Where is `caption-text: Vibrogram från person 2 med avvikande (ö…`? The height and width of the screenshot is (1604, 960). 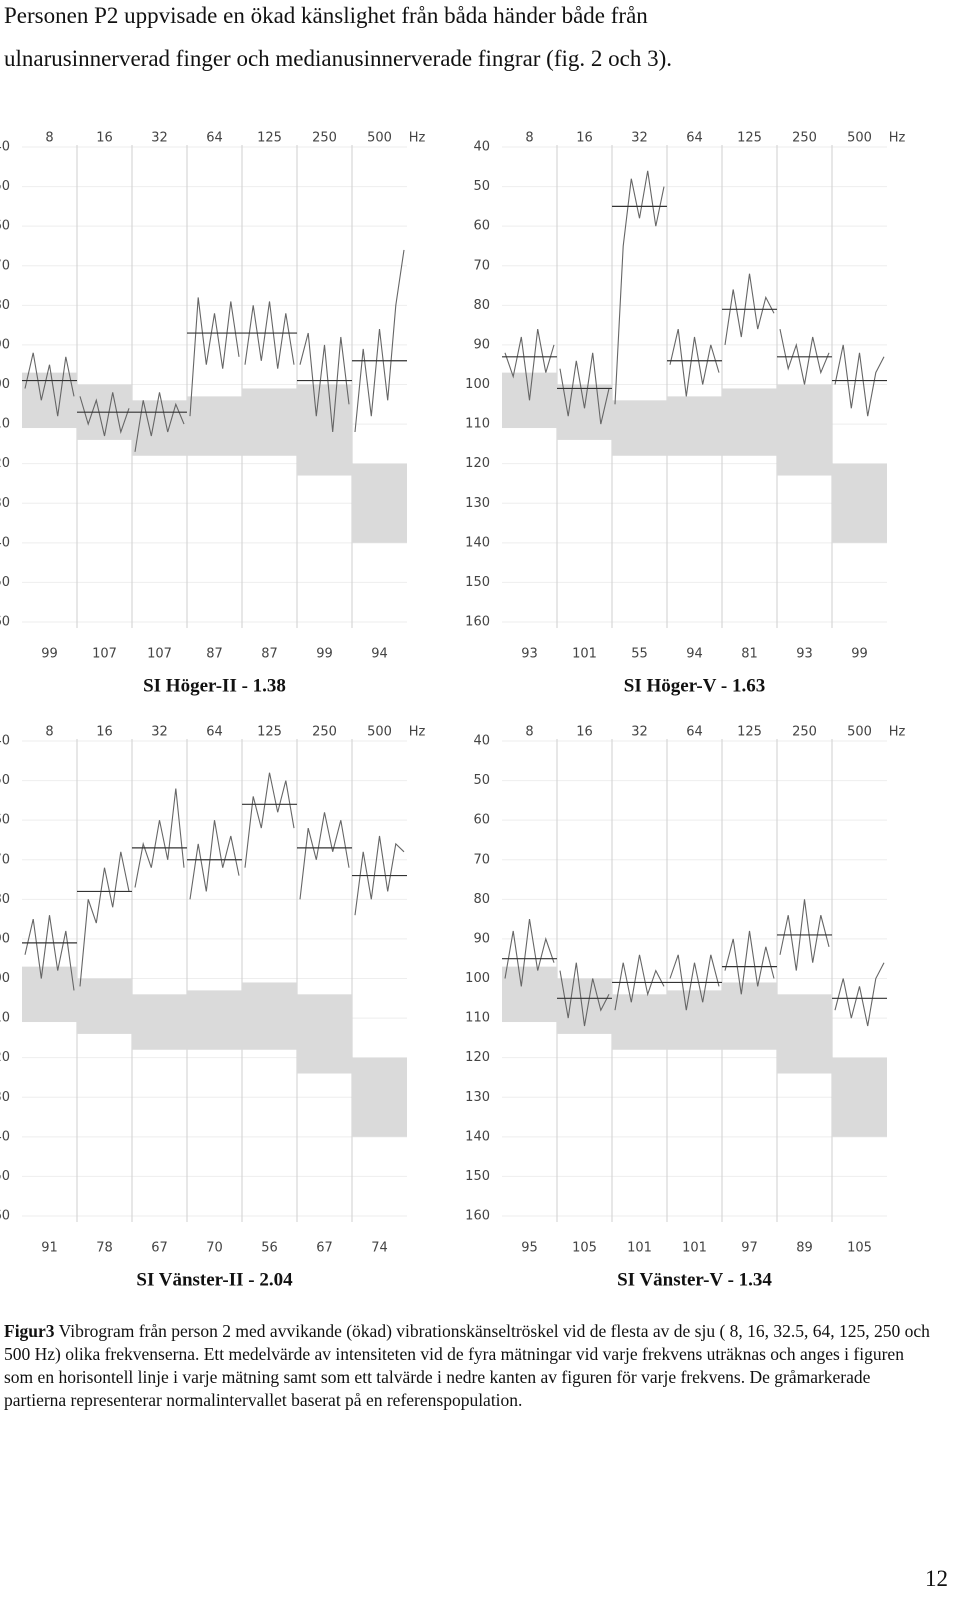 caption-text: Vibrogram från person 2 med avvikande (ö… is located at coordinates (467, 1365).